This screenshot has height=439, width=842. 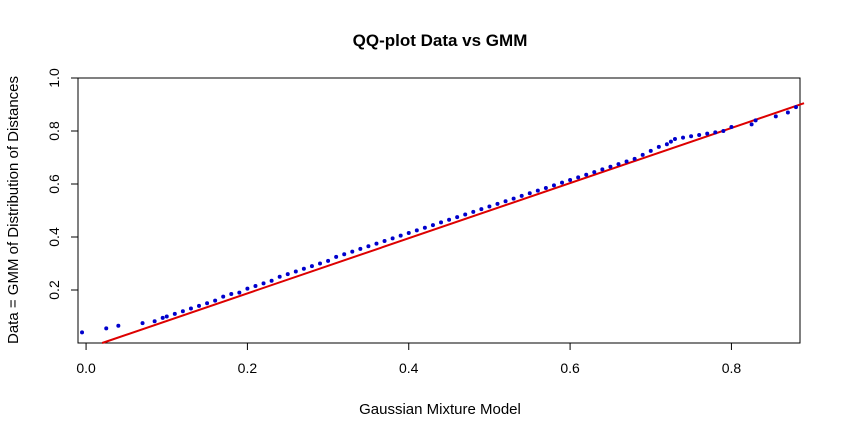 I want to click on chart-title: QQ-plot Data vs GMM, so click(x=440, y=40).